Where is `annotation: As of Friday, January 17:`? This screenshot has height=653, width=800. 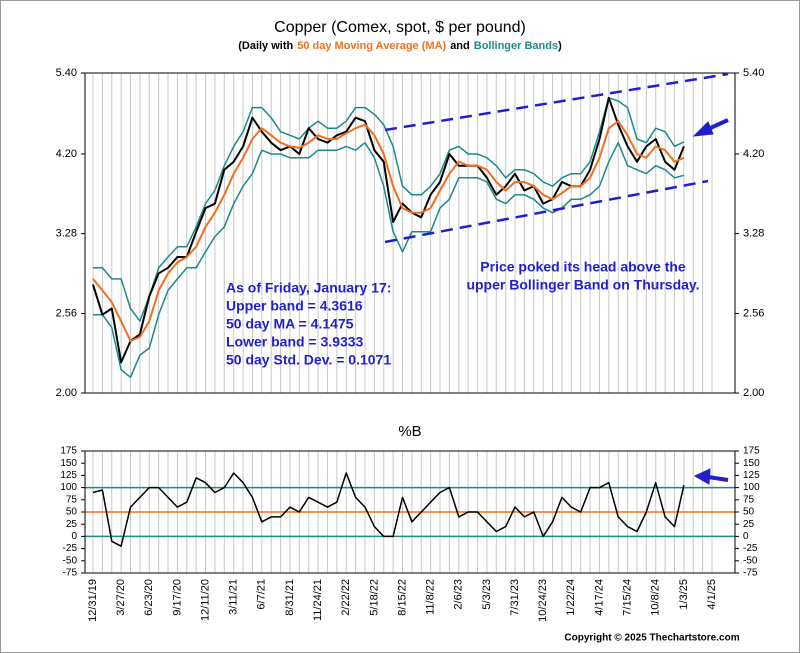
annotation: As of Friday, January 17: is located at coordinates (308, 288).